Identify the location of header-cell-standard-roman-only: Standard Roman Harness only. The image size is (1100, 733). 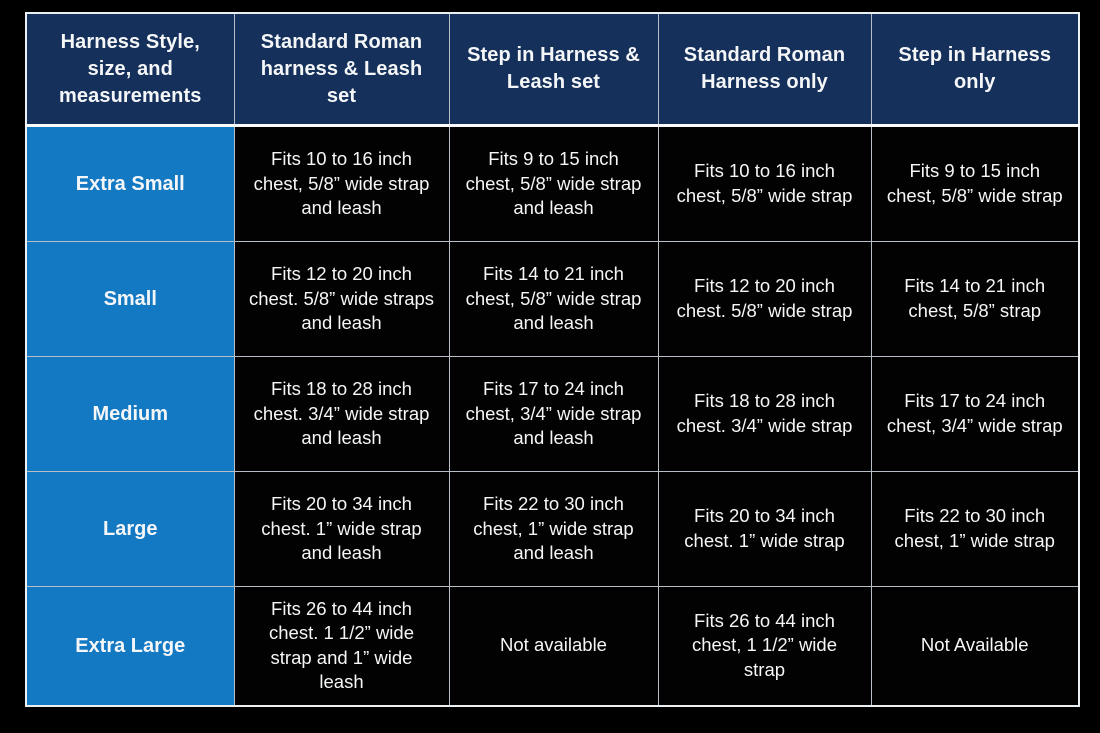
(764, 69).